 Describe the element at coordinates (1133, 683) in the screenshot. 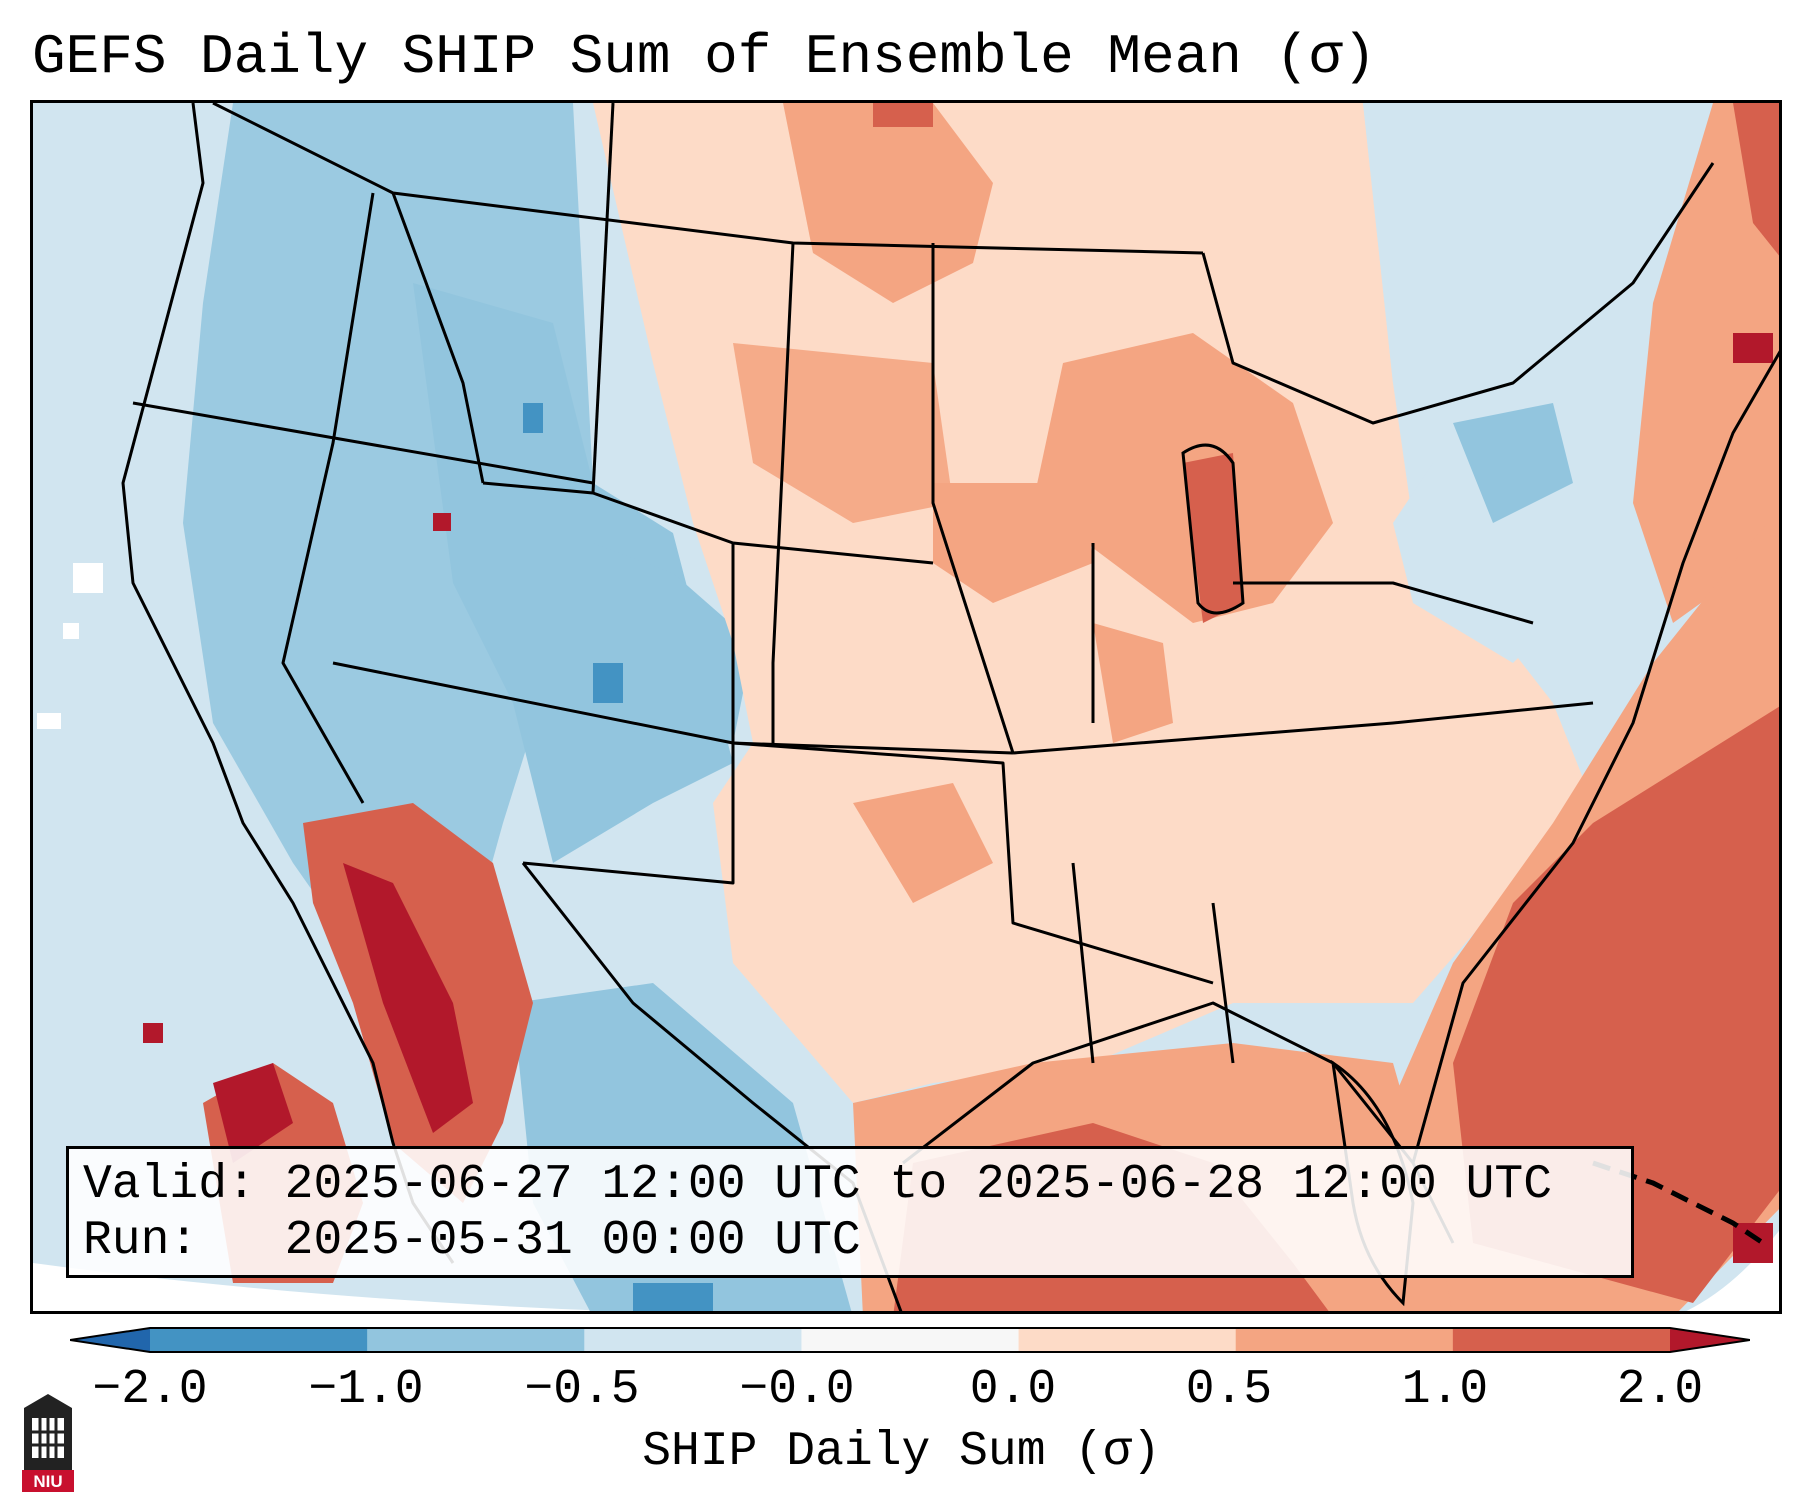

I see `region-il-red` at that location.